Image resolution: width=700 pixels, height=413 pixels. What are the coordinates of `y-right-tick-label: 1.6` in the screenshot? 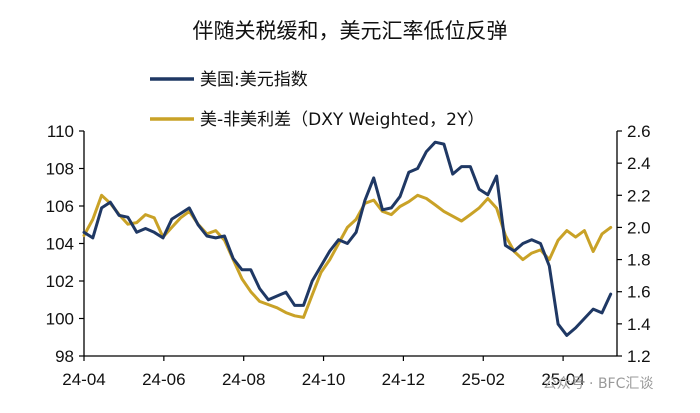 It's located at (639, 292).